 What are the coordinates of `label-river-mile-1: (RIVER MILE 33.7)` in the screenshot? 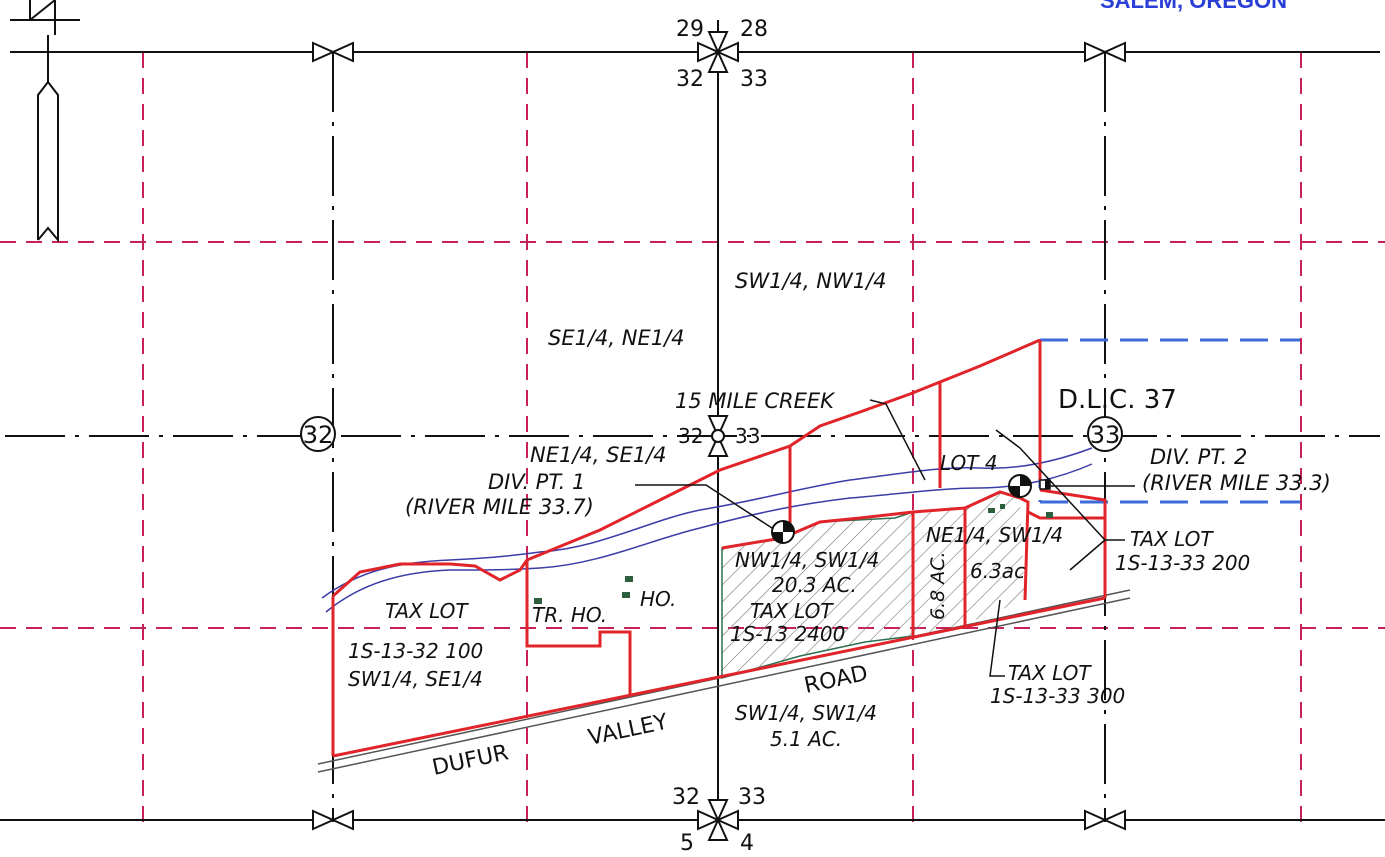 It's located at (499, 507).